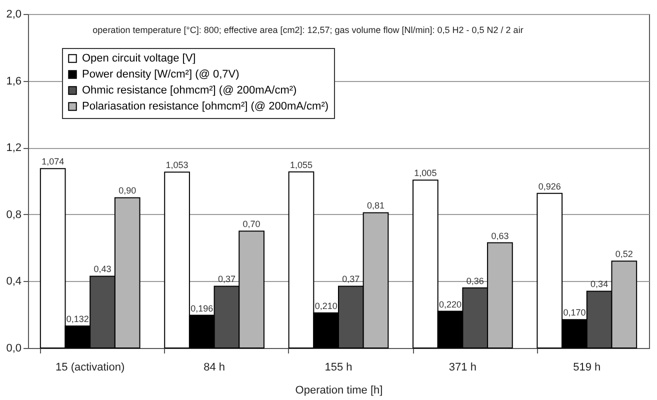 Image resolution: width=657 pixels, height=400 pixels. What do you see at coordinates (475, 281) in the screenshot?
I see `data-label: 0,36` at bounding box center [475, 281].